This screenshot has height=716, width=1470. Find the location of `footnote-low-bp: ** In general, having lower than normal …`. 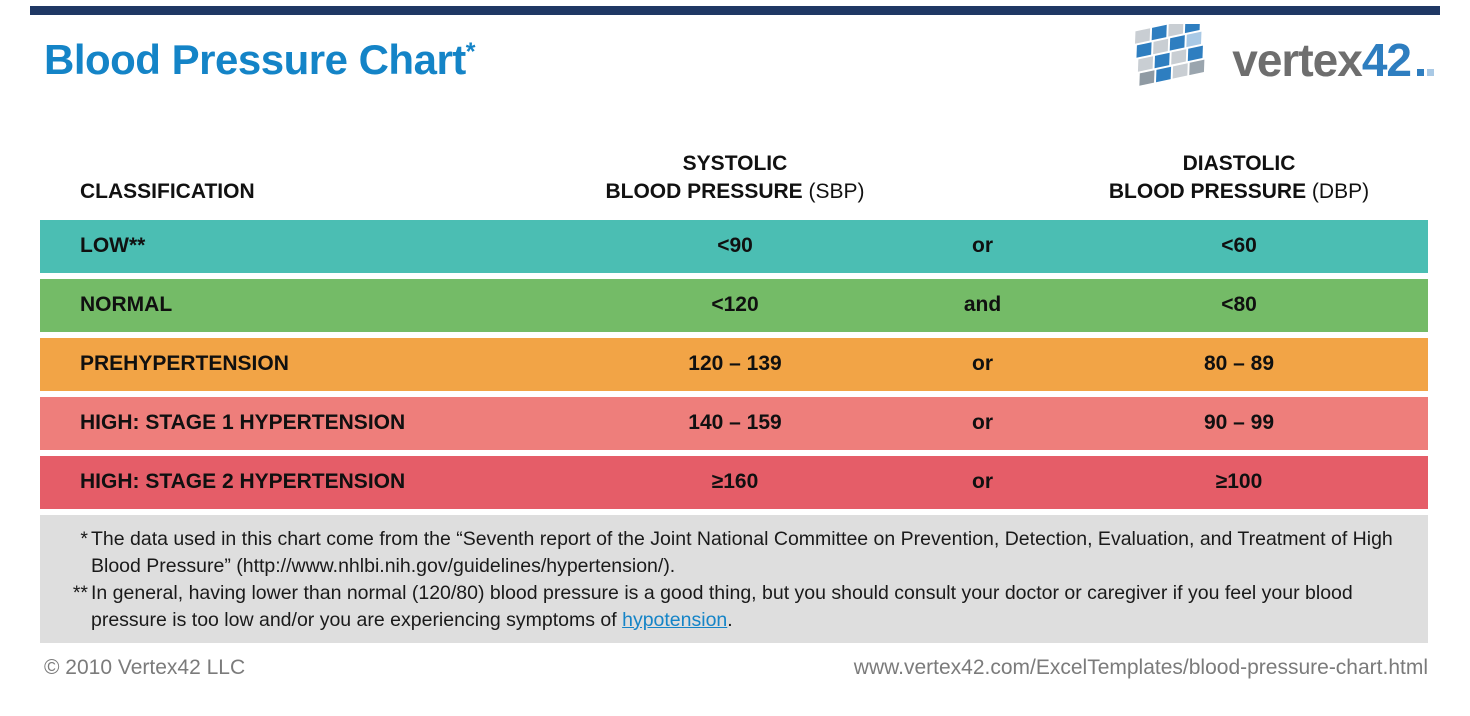

footnote-low-bp: ** In general, having lower than normal … is located at coordinates (734, 607).